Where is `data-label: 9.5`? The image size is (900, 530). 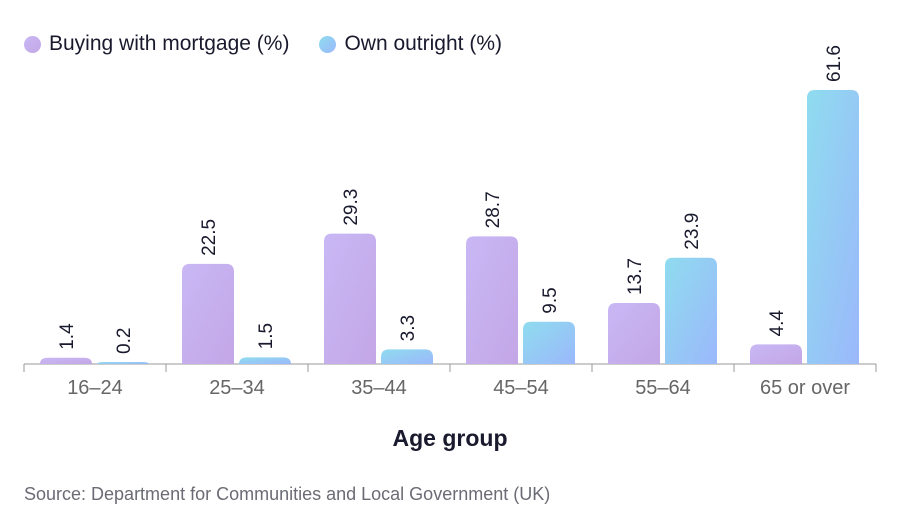 data-label: 9.5 is located at coordinates (550, 300).